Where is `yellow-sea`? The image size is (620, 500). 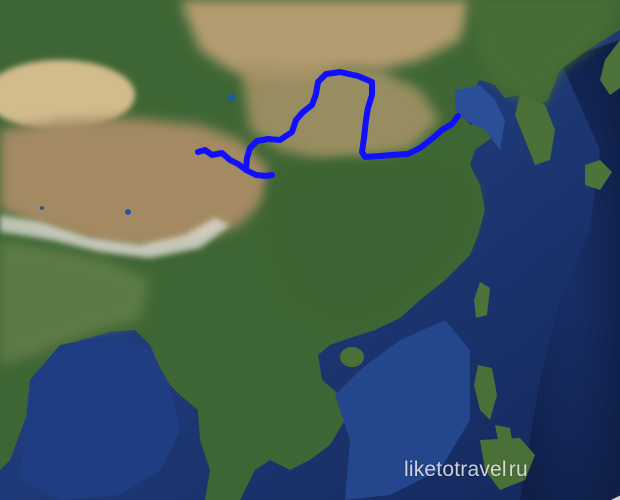
yellow-sea is located at coordinates (480, 117).